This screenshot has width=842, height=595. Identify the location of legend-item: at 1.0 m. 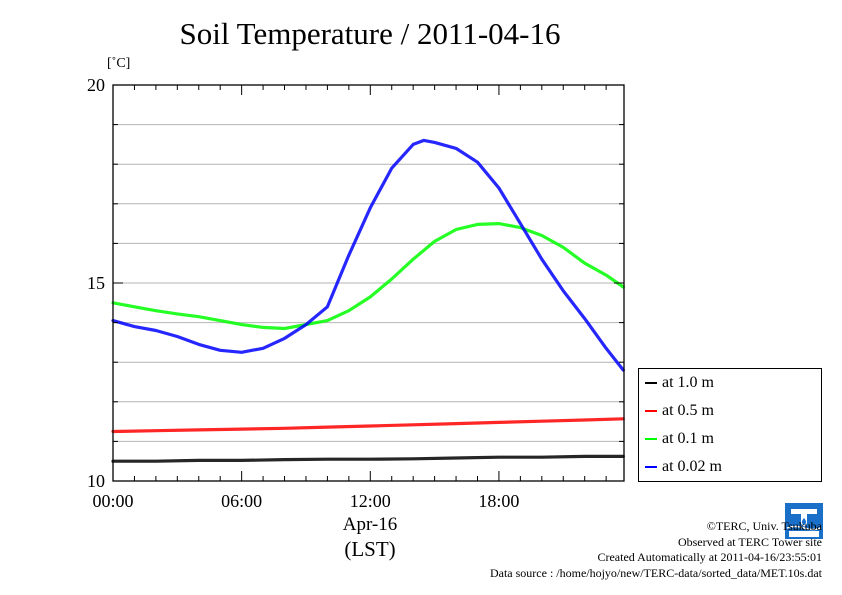
(679, 383).